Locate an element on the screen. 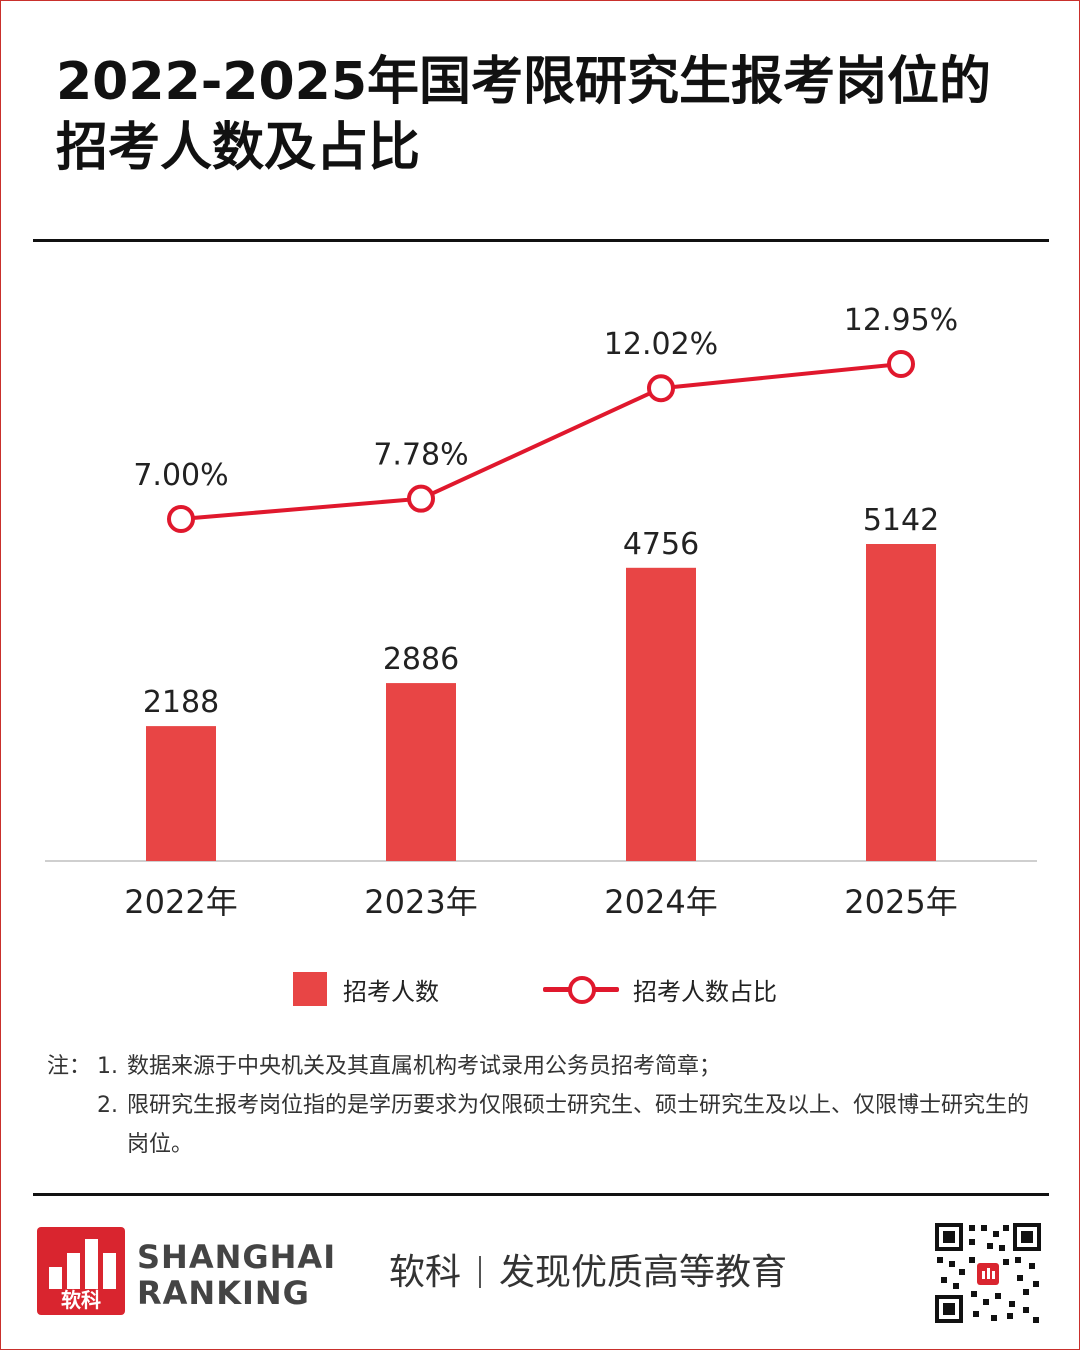 Image resolution: width=1080 pixels, height=1350 pixels. legend-line-swatch is located at coordinates (581, 989).